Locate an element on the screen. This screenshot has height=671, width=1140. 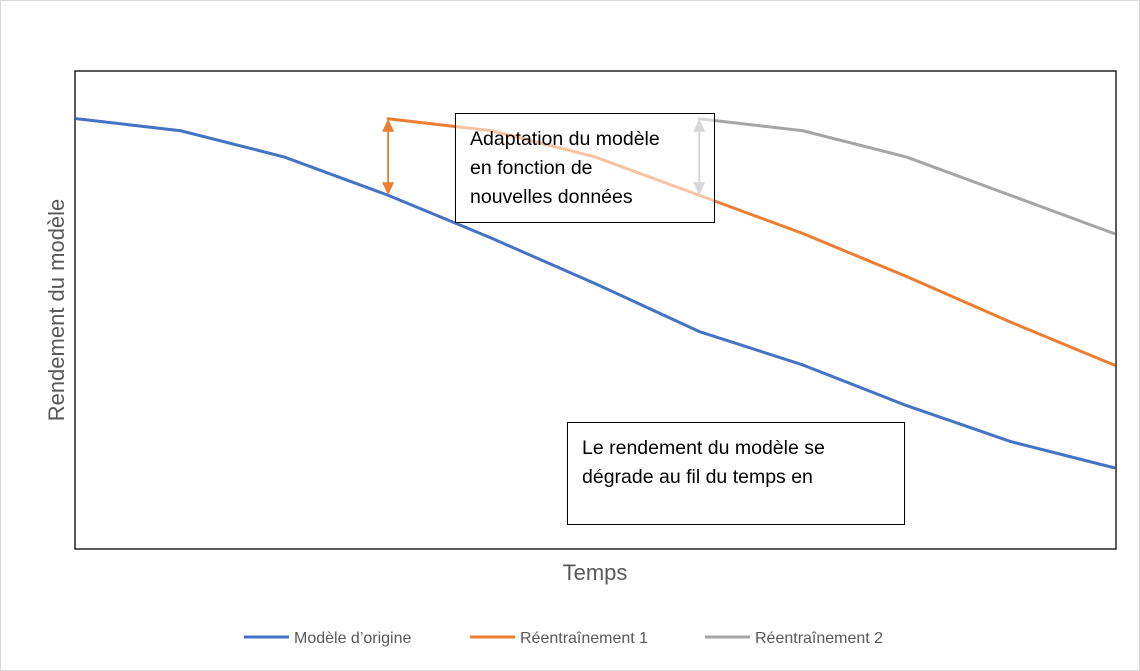
legend-item-1: Modèle d’origine is located at coordinates (328, 638).